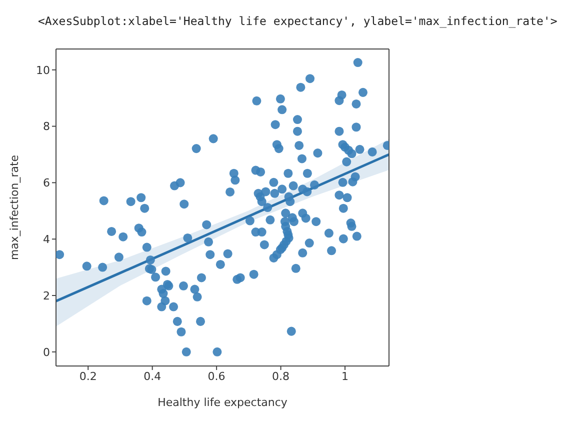  What do you see at coordinates (14, 207) in the screenshot?
I see `y-axis-title: max_infection_rate` at bounding box center [14, 207].